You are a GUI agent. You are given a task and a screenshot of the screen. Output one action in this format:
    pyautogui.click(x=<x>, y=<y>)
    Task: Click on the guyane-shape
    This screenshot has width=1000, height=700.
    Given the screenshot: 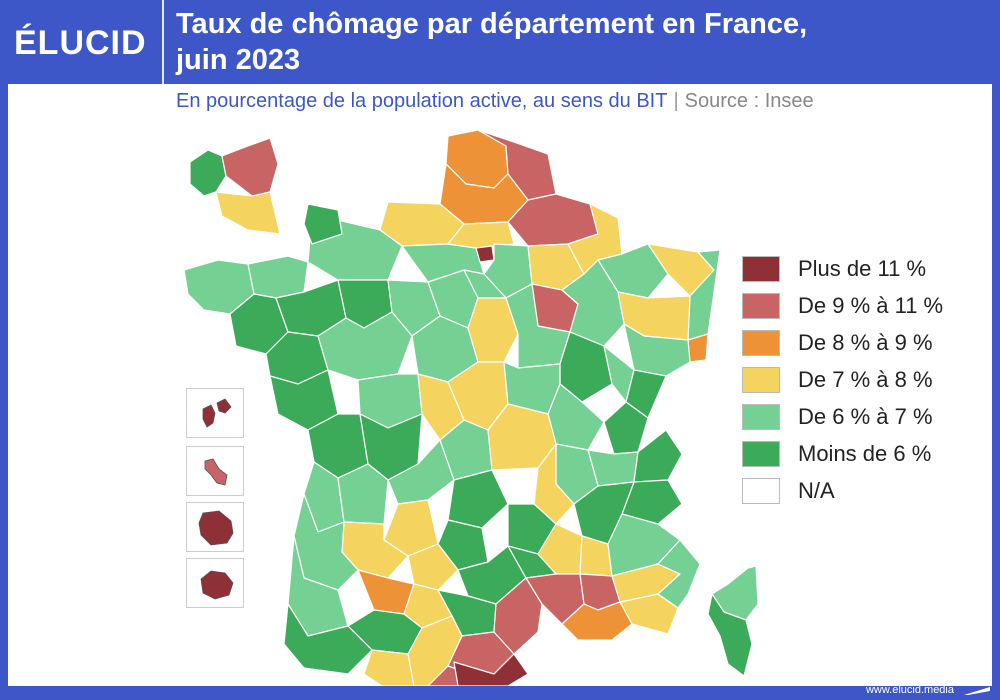 What is the action you would take?
    pyautogui.click(x=216, y=528)
    